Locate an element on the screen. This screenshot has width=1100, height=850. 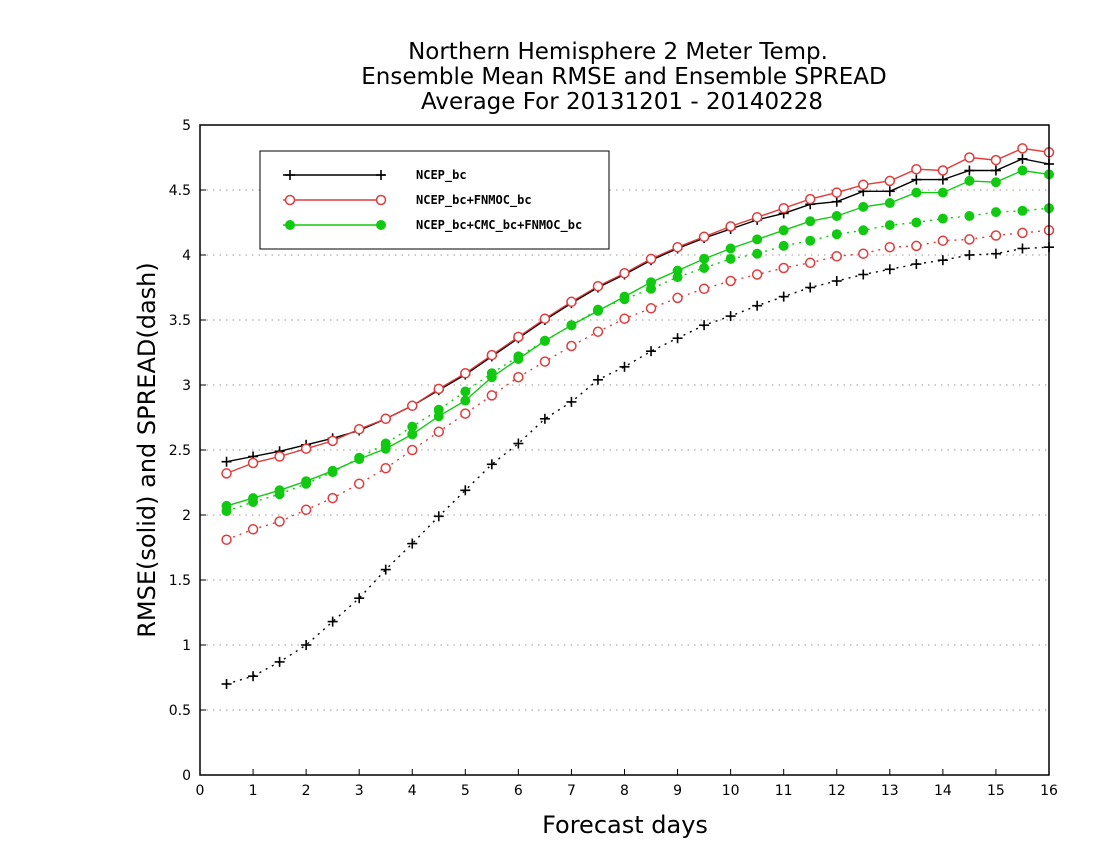
x-tick-label: 6 is located at coordinates (518, 791).